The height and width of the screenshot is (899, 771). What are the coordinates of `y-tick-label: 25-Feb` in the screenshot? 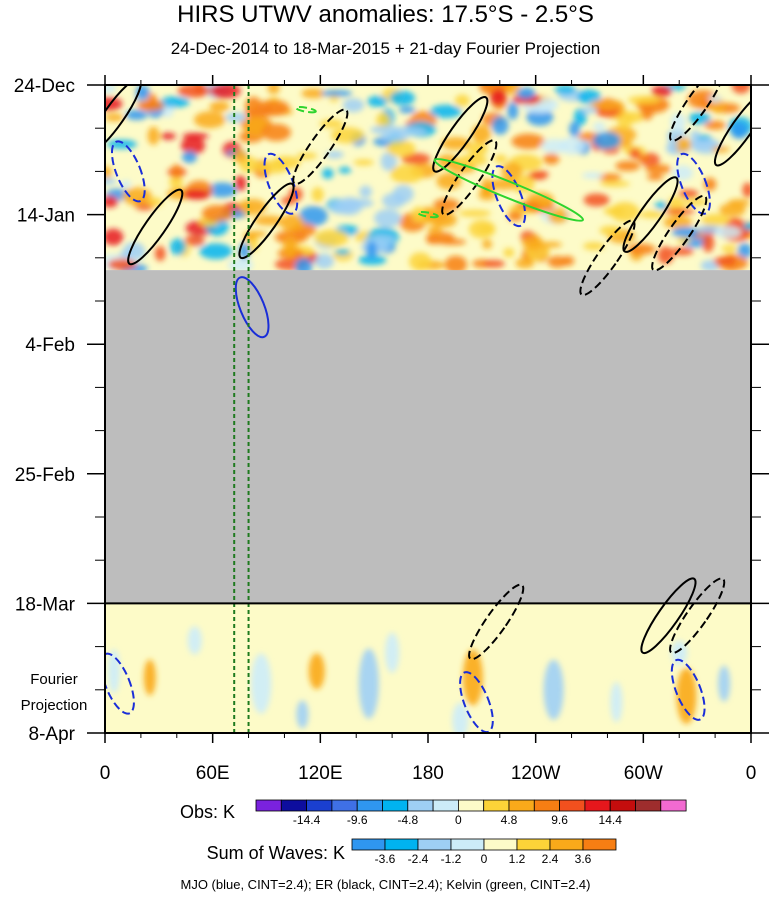 It's located at (45, 475).